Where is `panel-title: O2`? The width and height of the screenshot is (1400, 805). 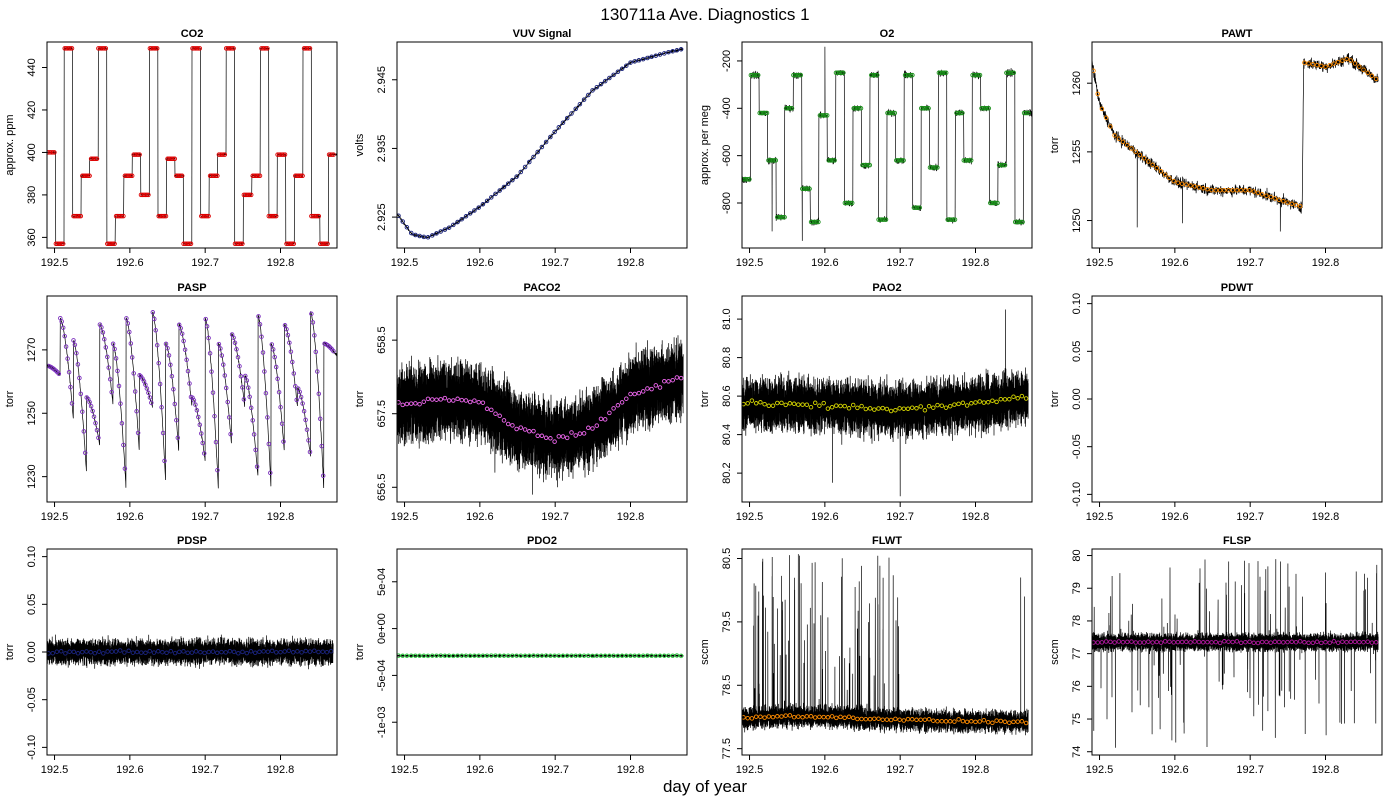 panel-title: O2 is located at coordinates (887, 34).